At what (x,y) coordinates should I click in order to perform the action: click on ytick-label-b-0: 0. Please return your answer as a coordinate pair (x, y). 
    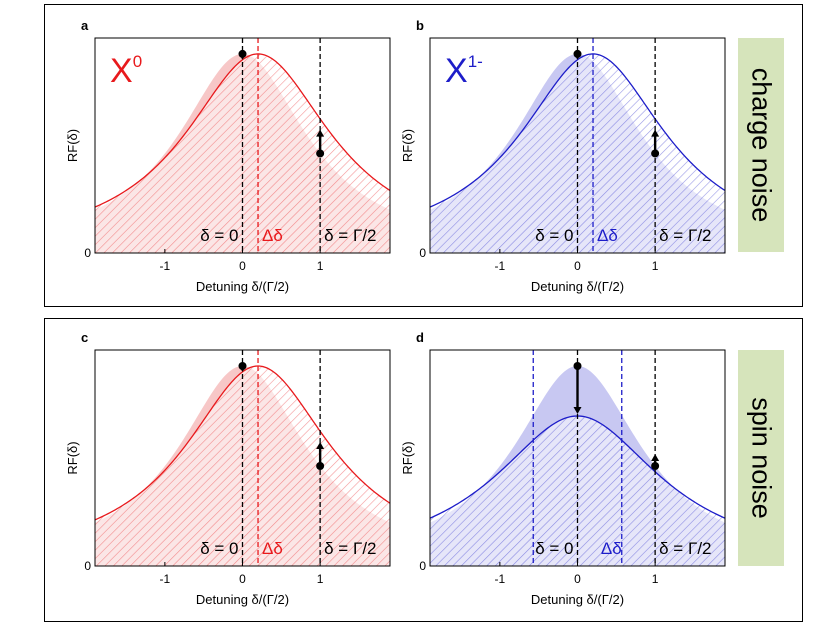
    Looking at the image, I should click on (422, 253).